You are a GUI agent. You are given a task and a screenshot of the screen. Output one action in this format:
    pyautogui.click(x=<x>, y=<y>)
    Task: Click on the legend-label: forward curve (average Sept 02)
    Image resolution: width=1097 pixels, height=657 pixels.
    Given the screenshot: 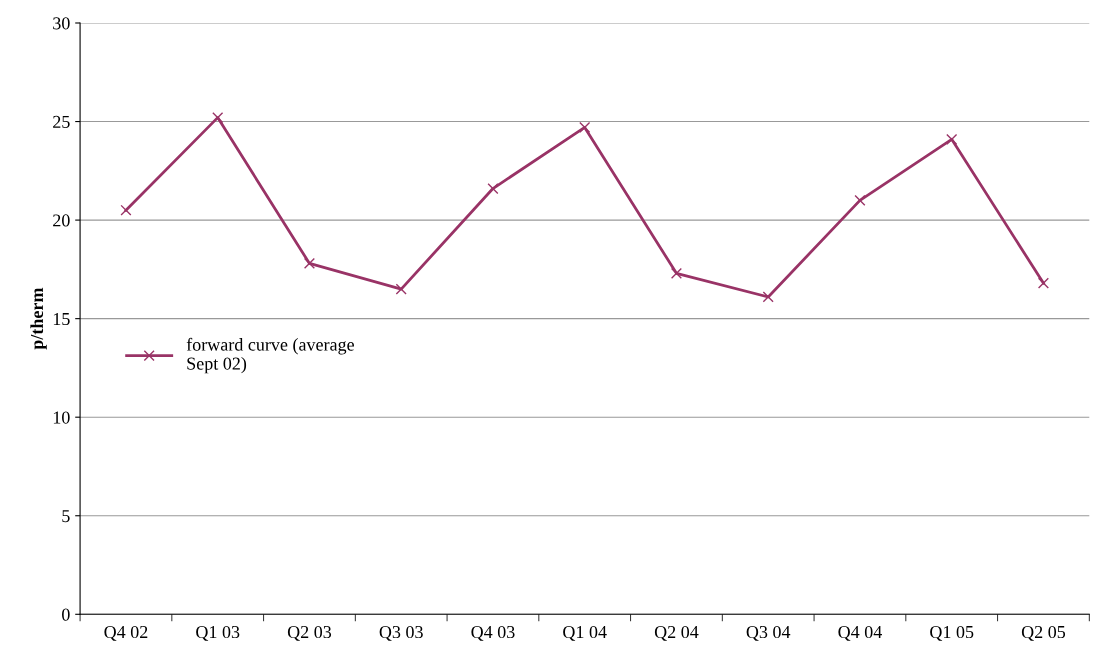 What is the action you would take?
    pyautogui.click(x=270, y=355)
    